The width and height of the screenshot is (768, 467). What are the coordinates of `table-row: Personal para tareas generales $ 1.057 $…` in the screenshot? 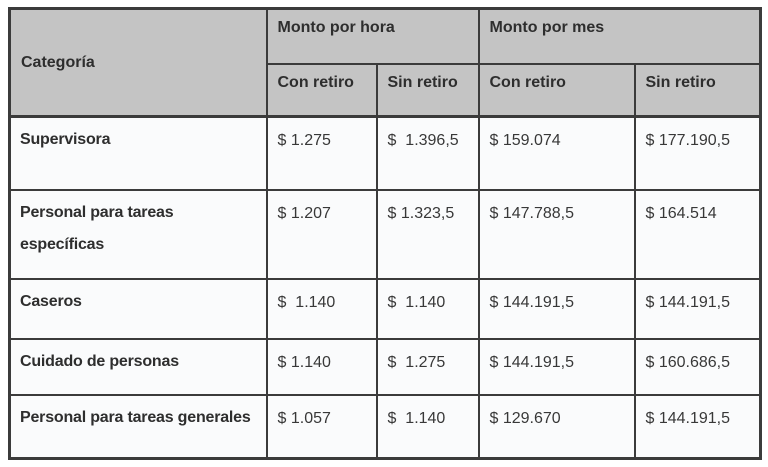 It's located at (385, 426).